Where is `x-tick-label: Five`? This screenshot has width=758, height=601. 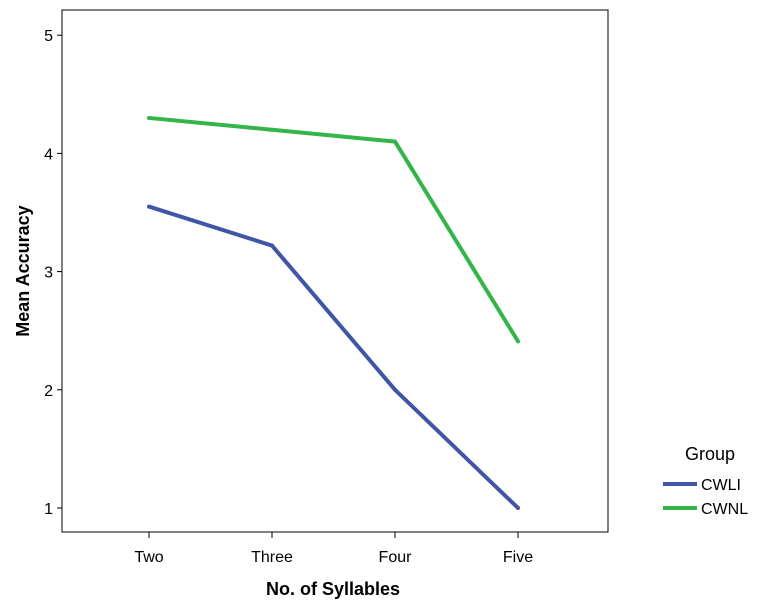 x-tick-label: Five is located at coordinates (518, 557).